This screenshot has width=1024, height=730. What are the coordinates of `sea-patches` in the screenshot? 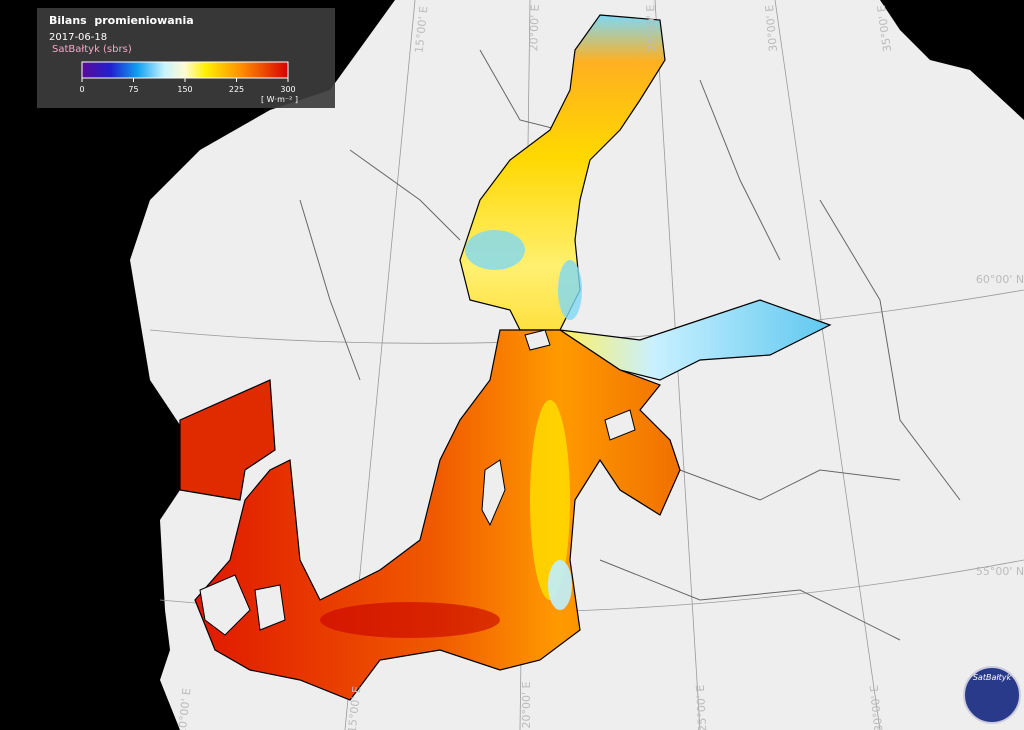 It's located at (451, 434).